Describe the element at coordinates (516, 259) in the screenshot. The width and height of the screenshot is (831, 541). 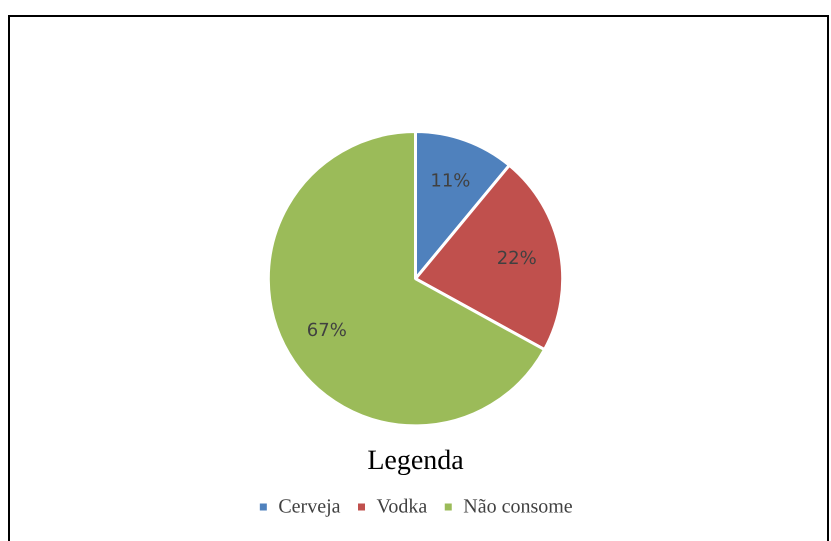
I see `data-label: 22%` at that location.